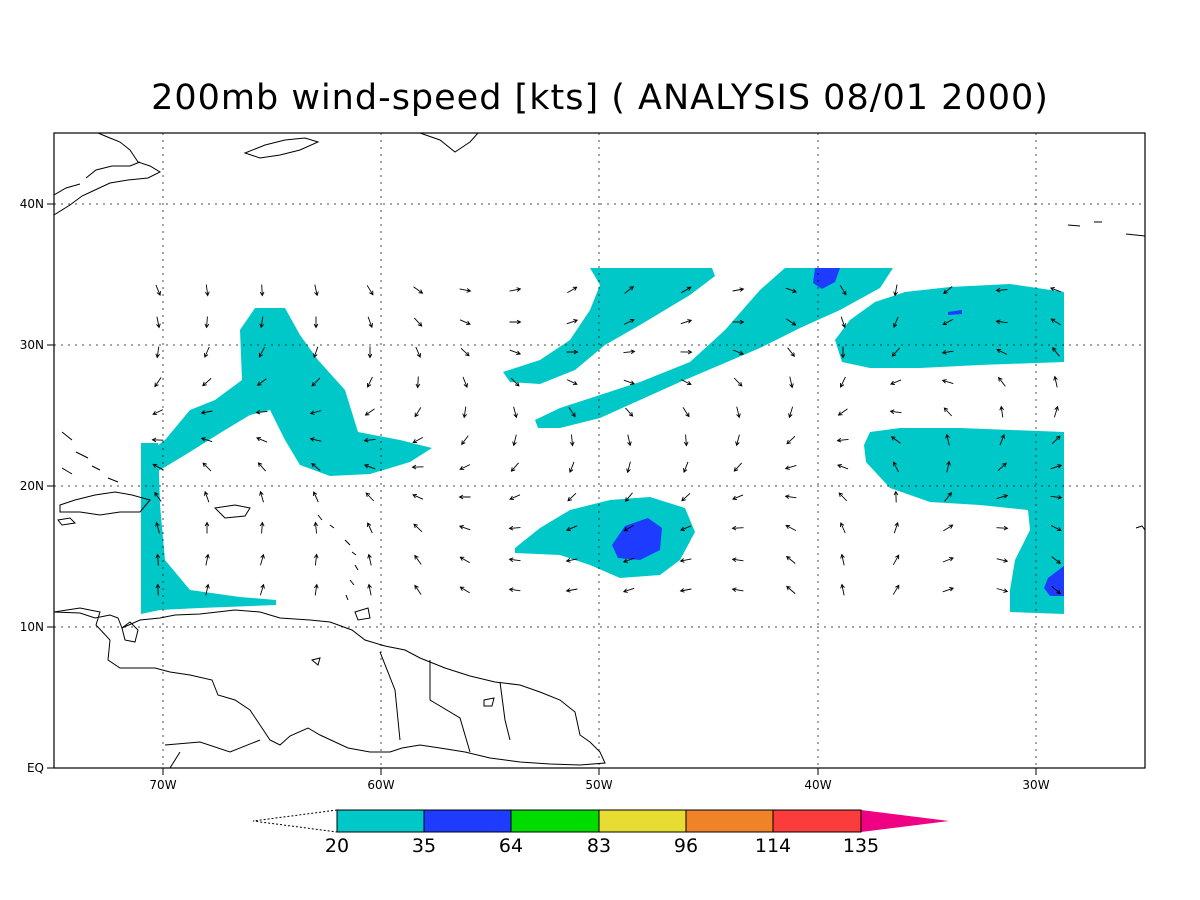 The image size is (1200, 900). I want to click on x-tick-50w: 50W, so click(598, 785).